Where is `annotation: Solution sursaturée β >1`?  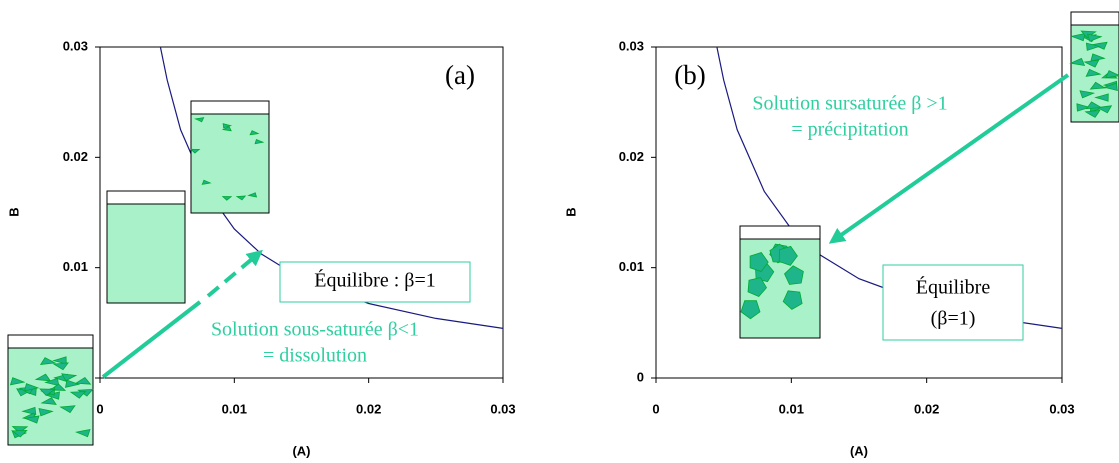
annotation: Solution sursaturée β >1 is located at coordinates (849, 104).